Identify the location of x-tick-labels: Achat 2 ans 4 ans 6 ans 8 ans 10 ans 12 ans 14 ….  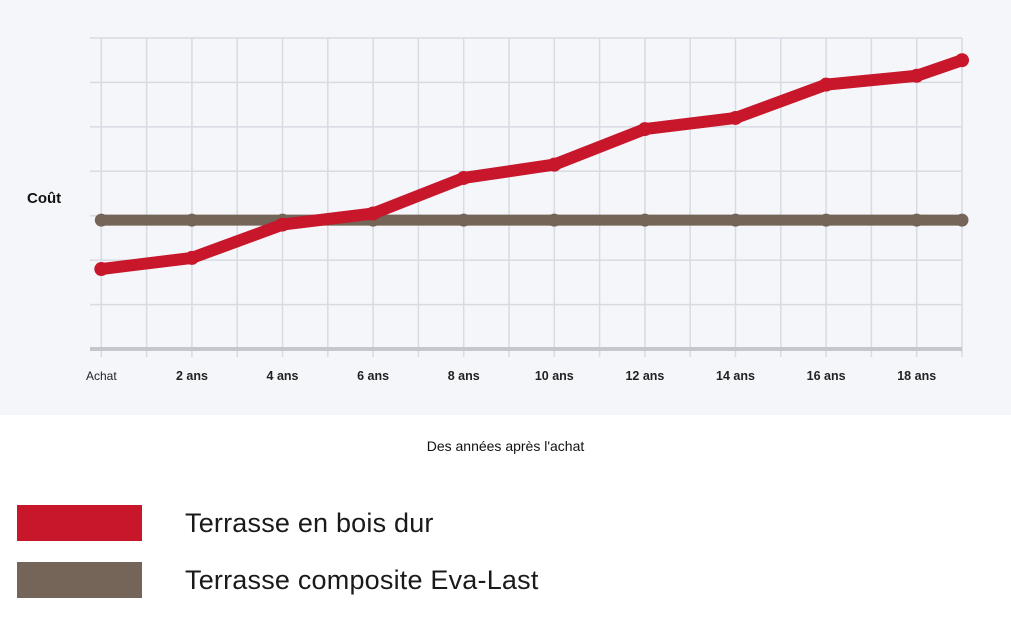
(511, 376).